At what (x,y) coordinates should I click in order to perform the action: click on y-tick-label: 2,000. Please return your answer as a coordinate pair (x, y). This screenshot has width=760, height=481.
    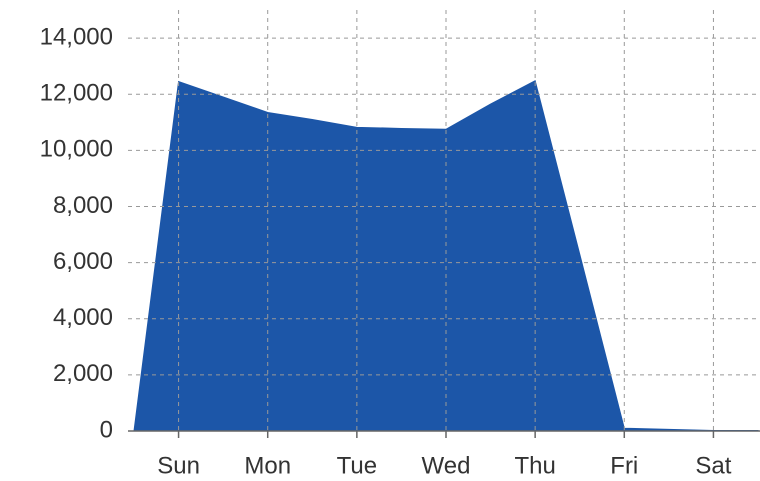
    Looking at the image, I should click on (83, 373).